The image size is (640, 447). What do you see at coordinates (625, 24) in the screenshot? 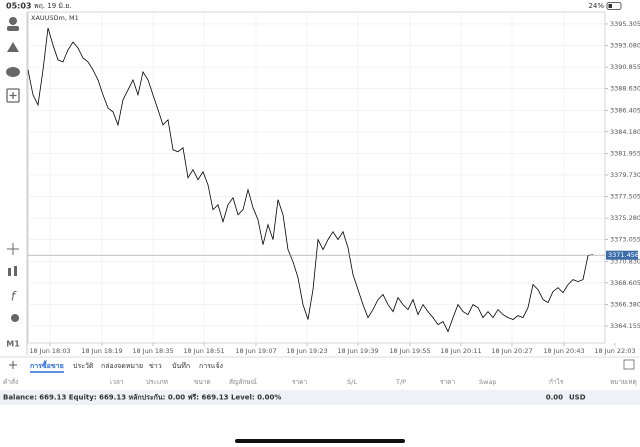
I see `y-tick-label: 3395.305` at bounding box center [625, 24].